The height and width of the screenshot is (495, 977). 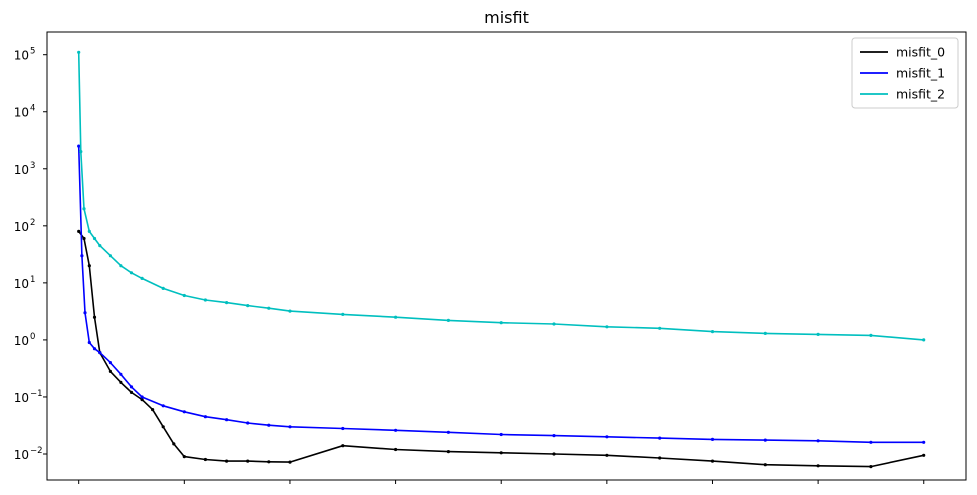 I want to click on legend-frame, so click(x=905, y=73).